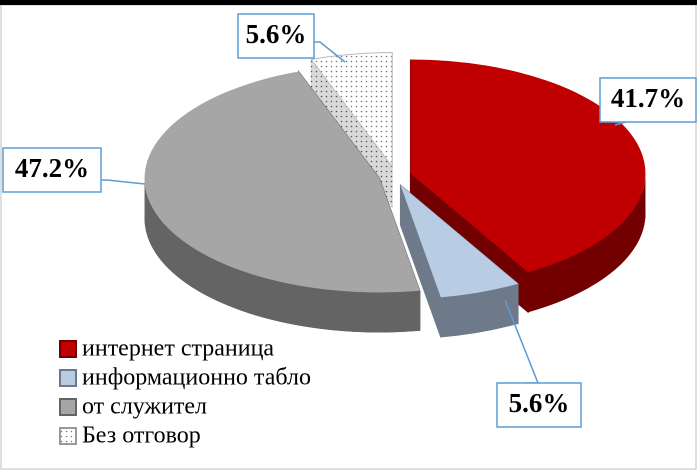 The height and width of the screenshot is (470, 697). I want to click on legend-label: информационно табло, so click(196, 378).